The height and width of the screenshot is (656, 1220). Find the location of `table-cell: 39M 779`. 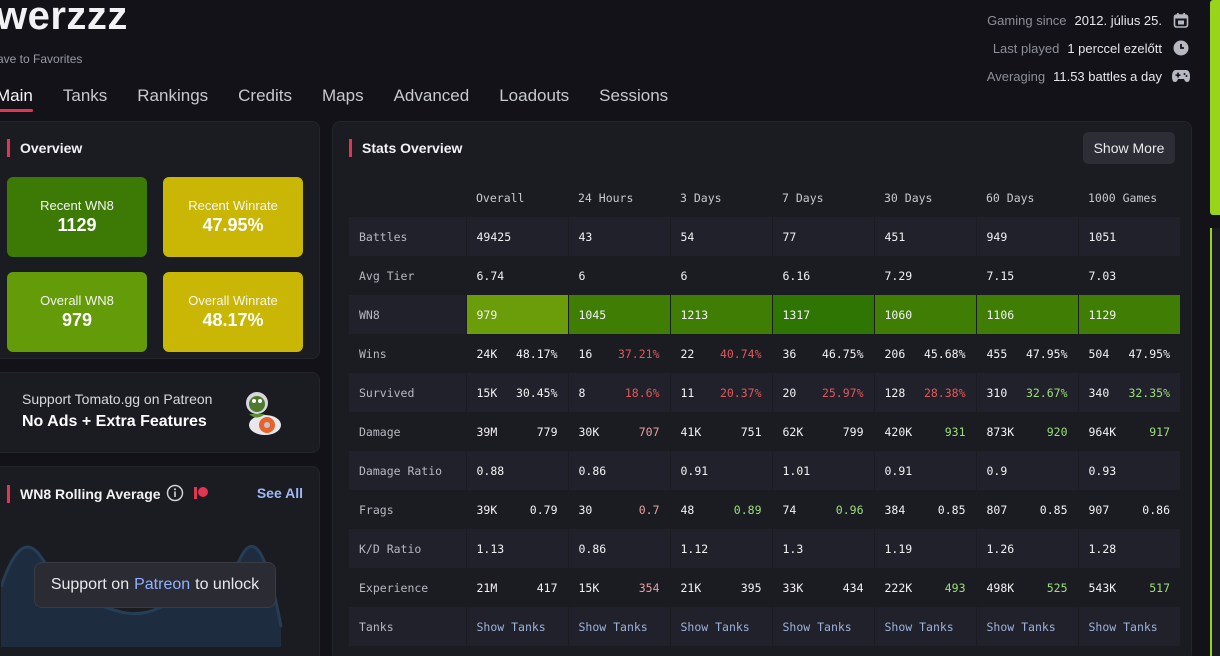

table-cell: 39M 779 is located at coordinates (516, 431).